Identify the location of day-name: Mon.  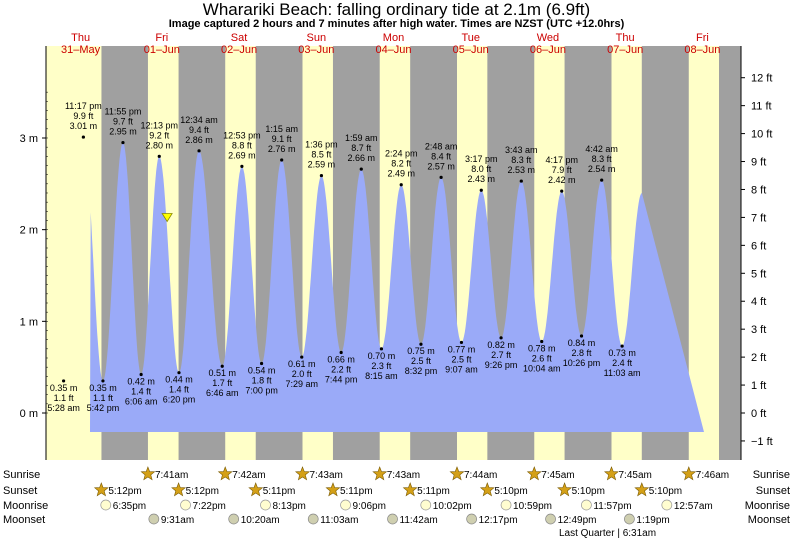
(393, 38).